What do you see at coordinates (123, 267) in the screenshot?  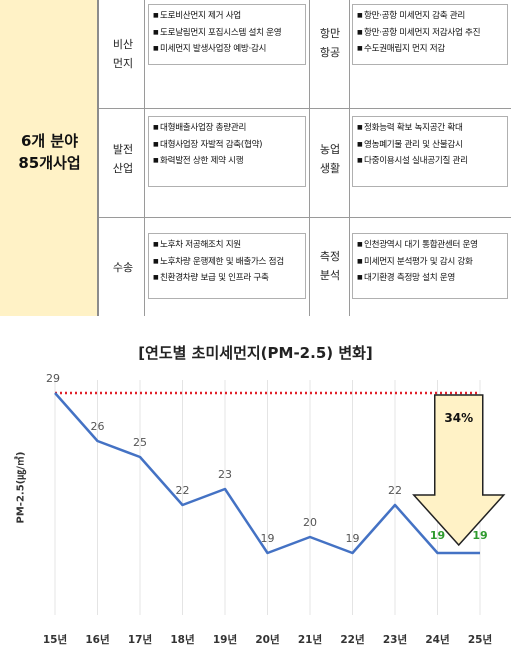 I see `sector-label: 수송` at bounding box center [123, 267].